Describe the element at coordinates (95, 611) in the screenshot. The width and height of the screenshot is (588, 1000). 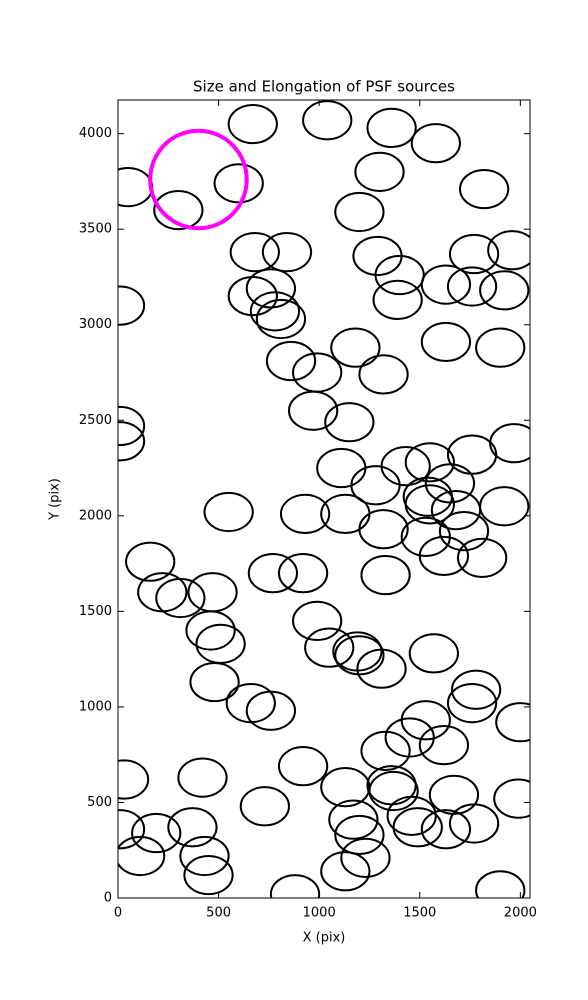
I see `y-tick-label: 1500` at that location.